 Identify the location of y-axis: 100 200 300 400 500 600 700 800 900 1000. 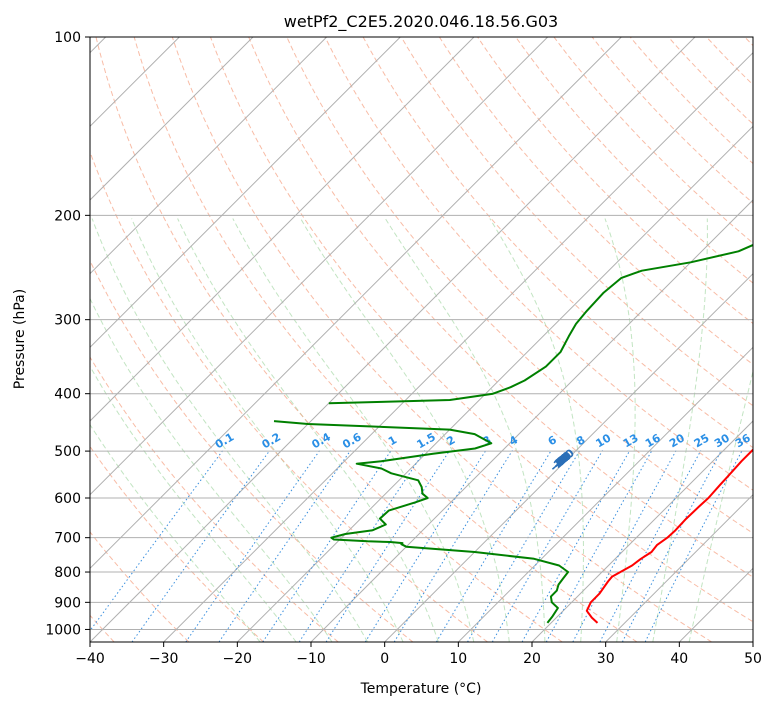
(67, 334).